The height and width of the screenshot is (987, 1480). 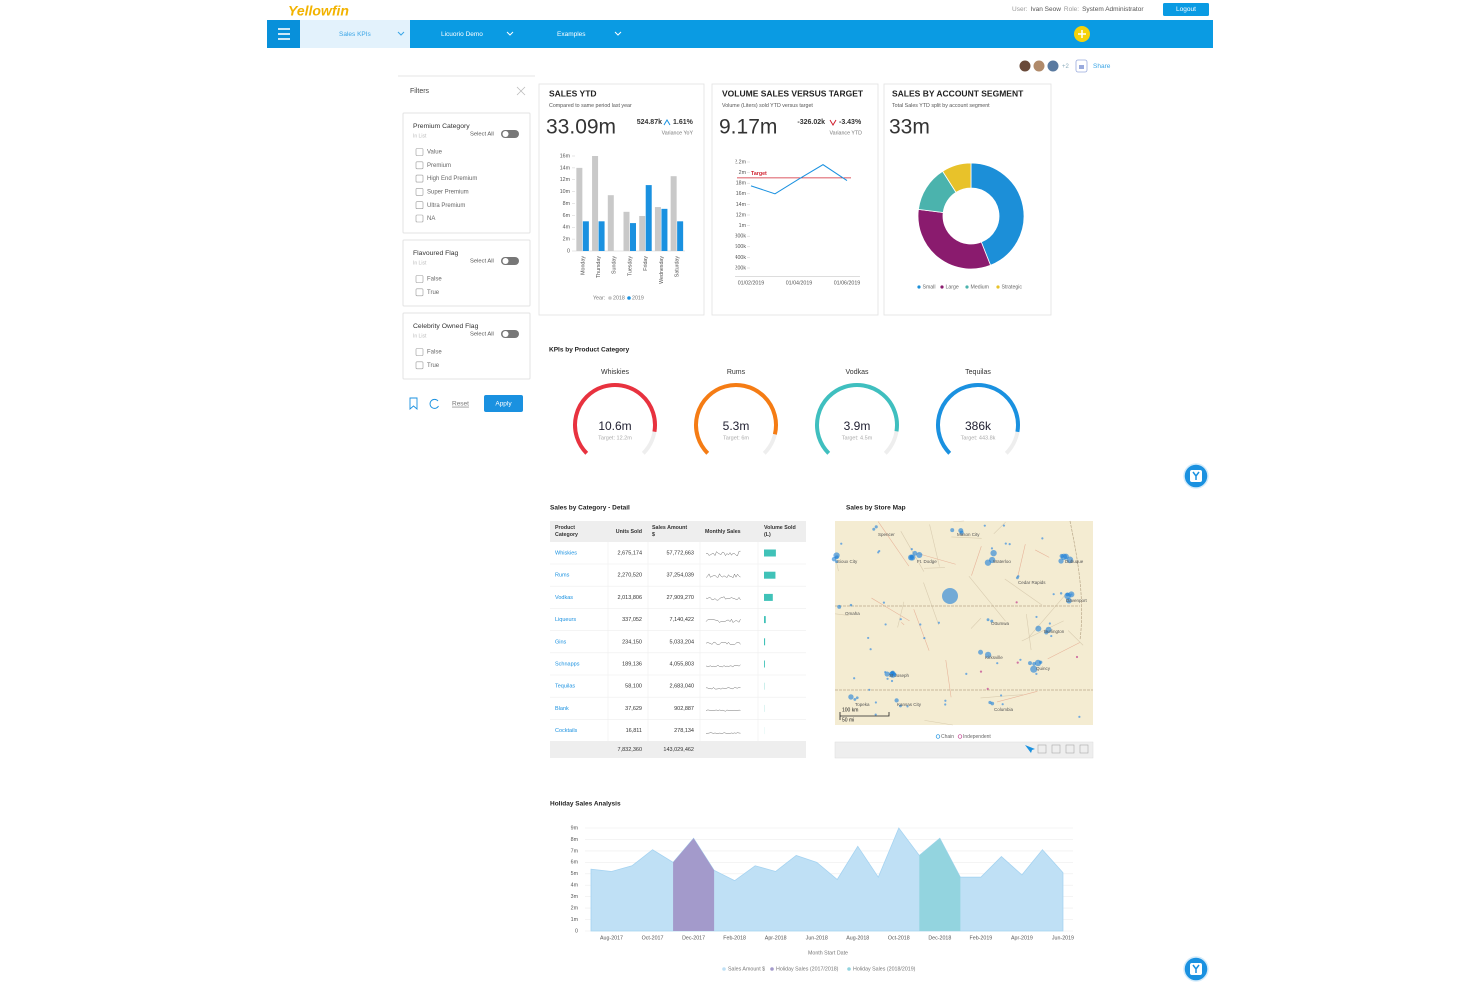 I want to click on y-tick-label: 5m, so click(x=575, y=874).